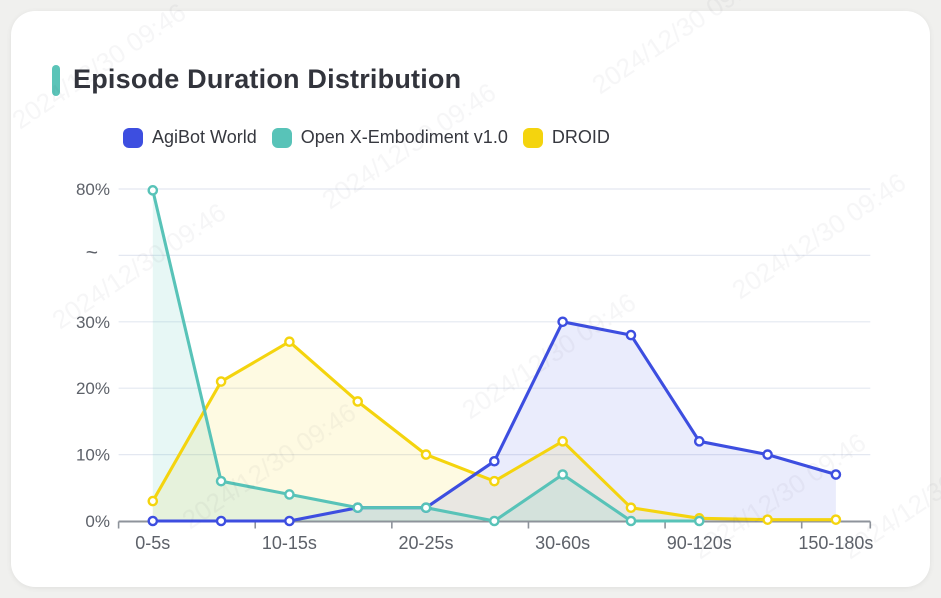  I want to click on legend-label: DROID, so click(580, 137).